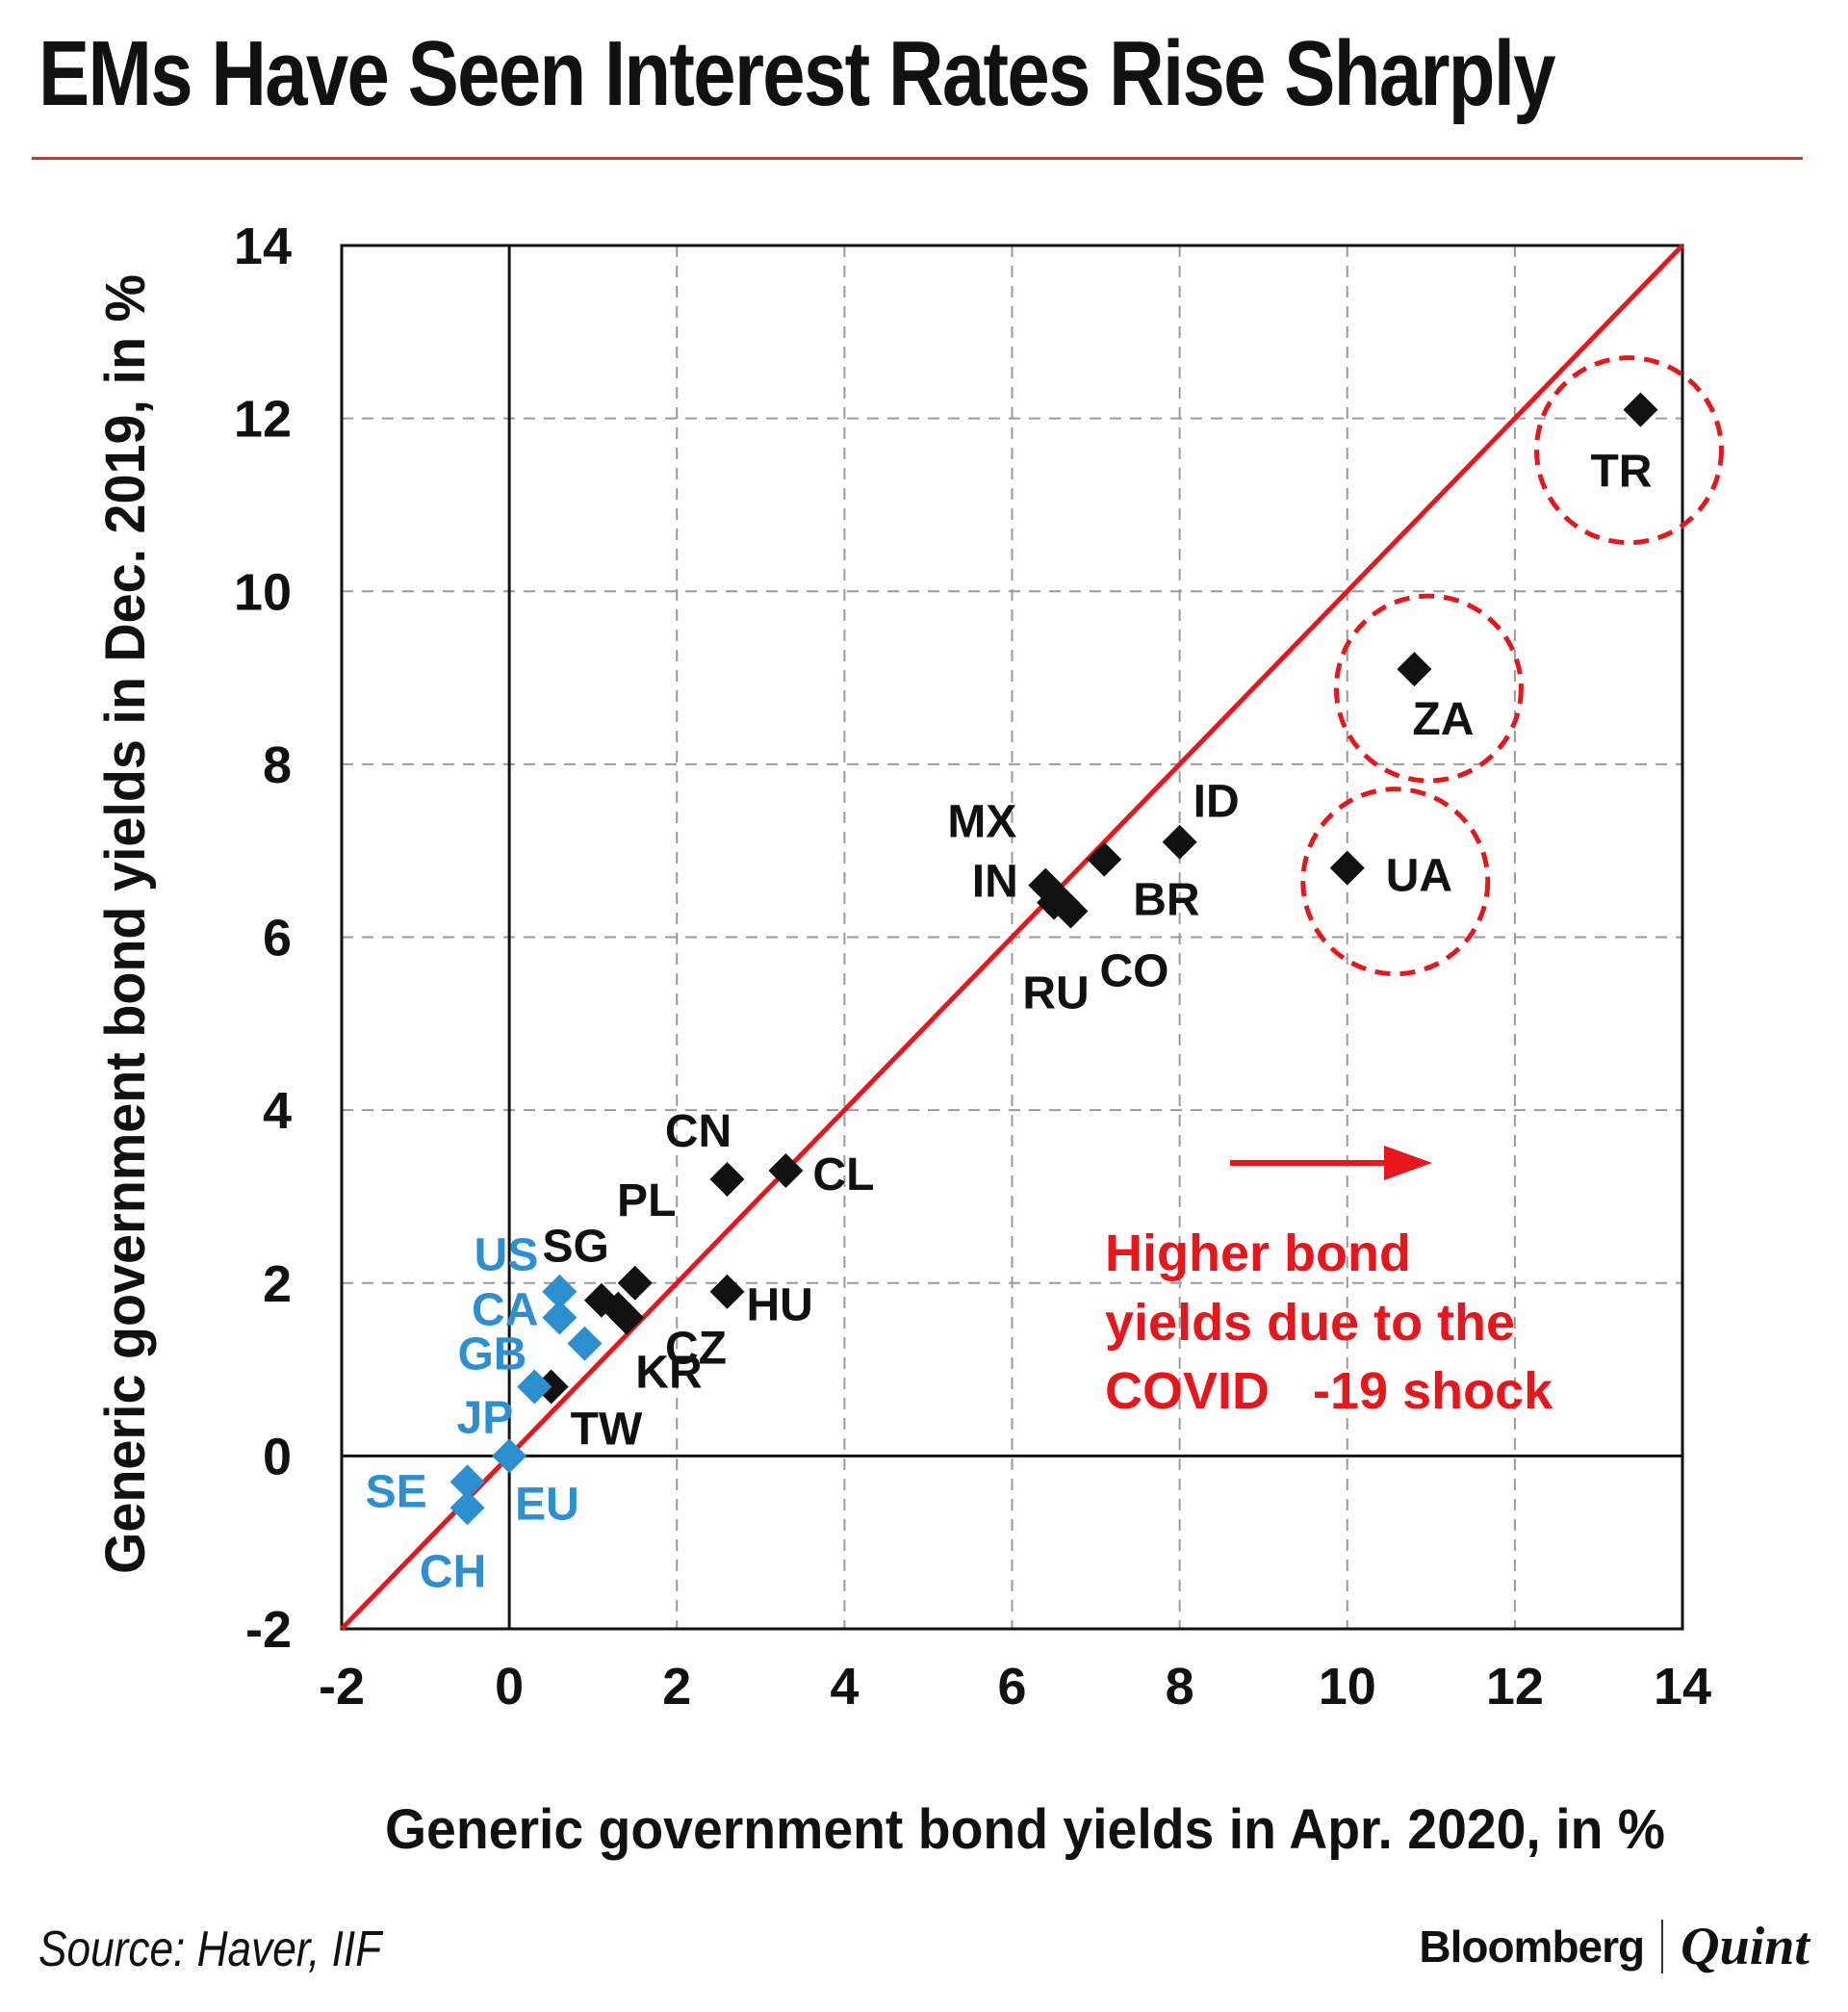 The height and width of the screenshot is (2012, 1848). I want to click on annotation-line-1: Higher bond, so click(1258, 1253).